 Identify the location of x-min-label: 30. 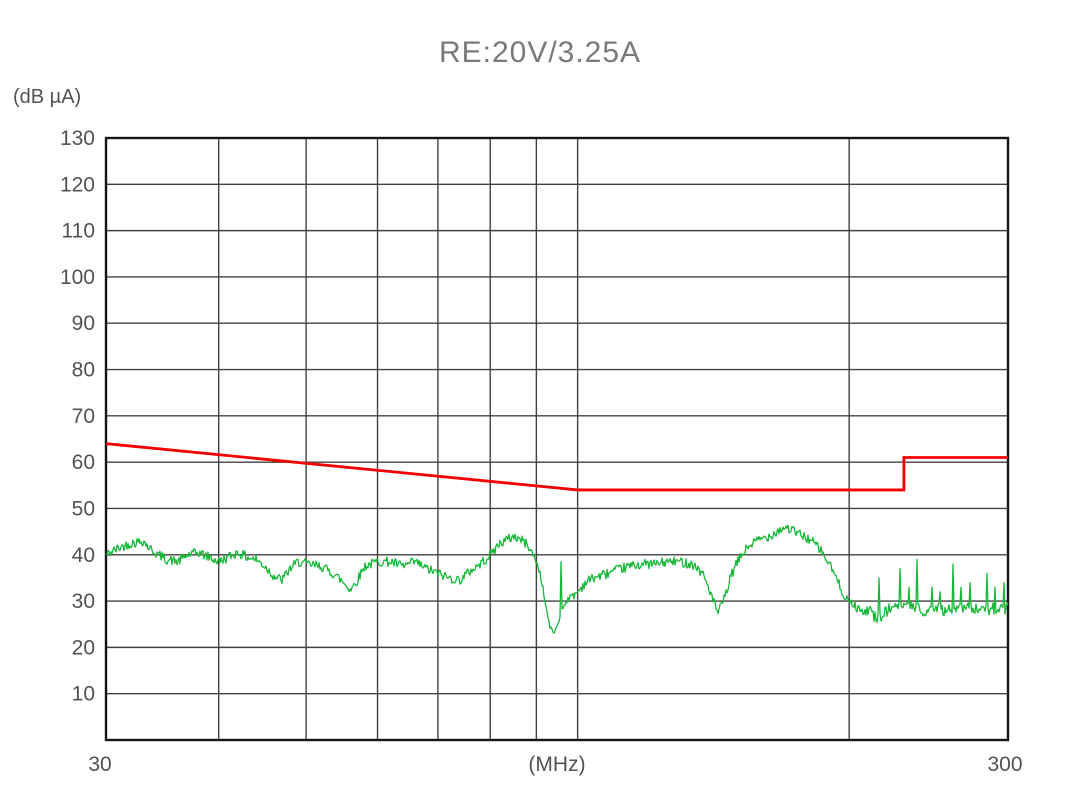
(99, 764).